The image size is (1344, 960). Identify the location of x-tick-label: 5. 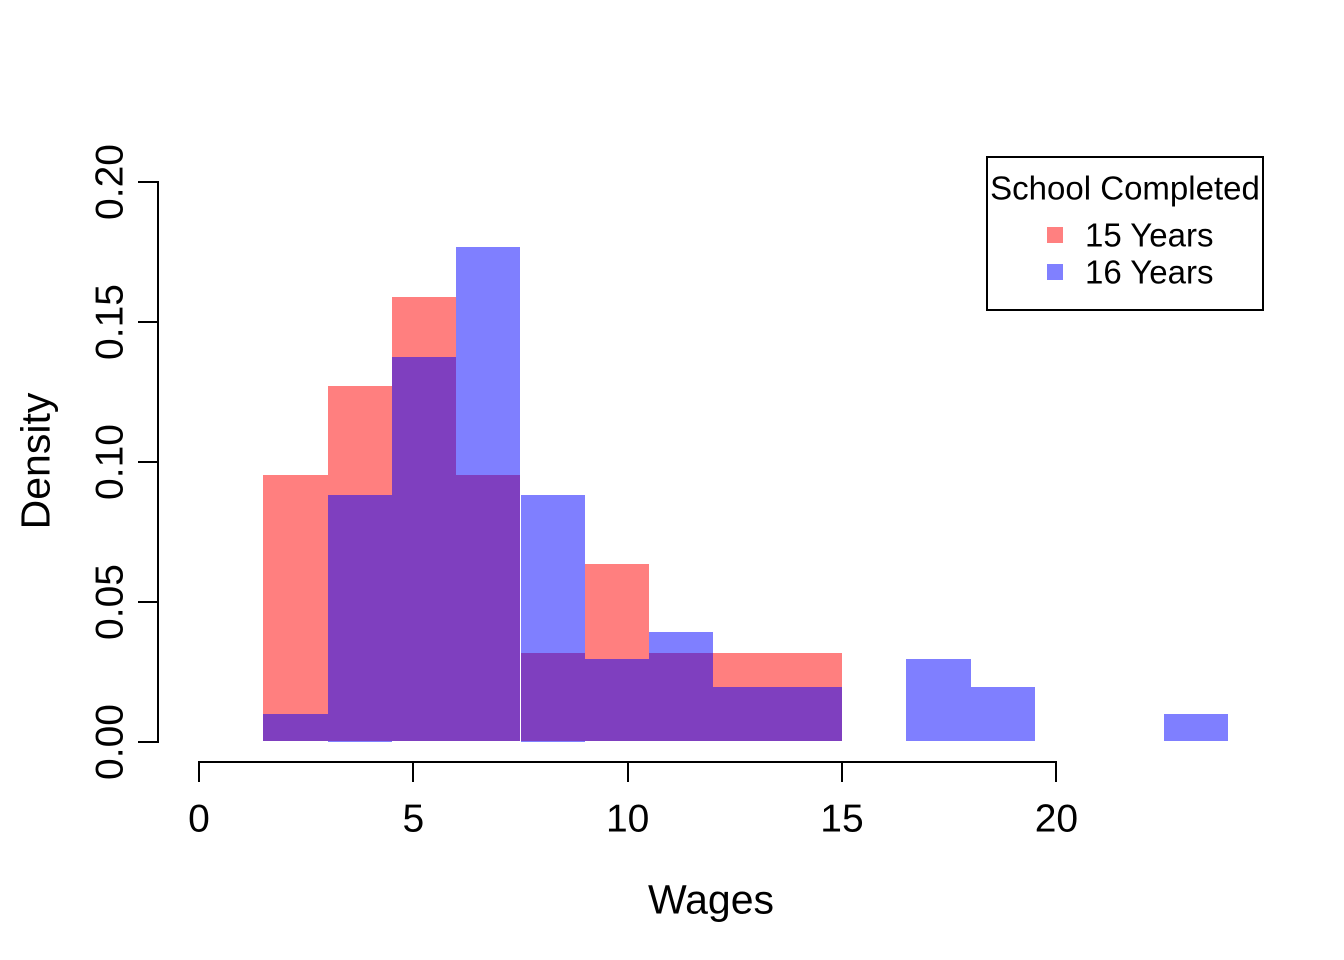
(413, 819).